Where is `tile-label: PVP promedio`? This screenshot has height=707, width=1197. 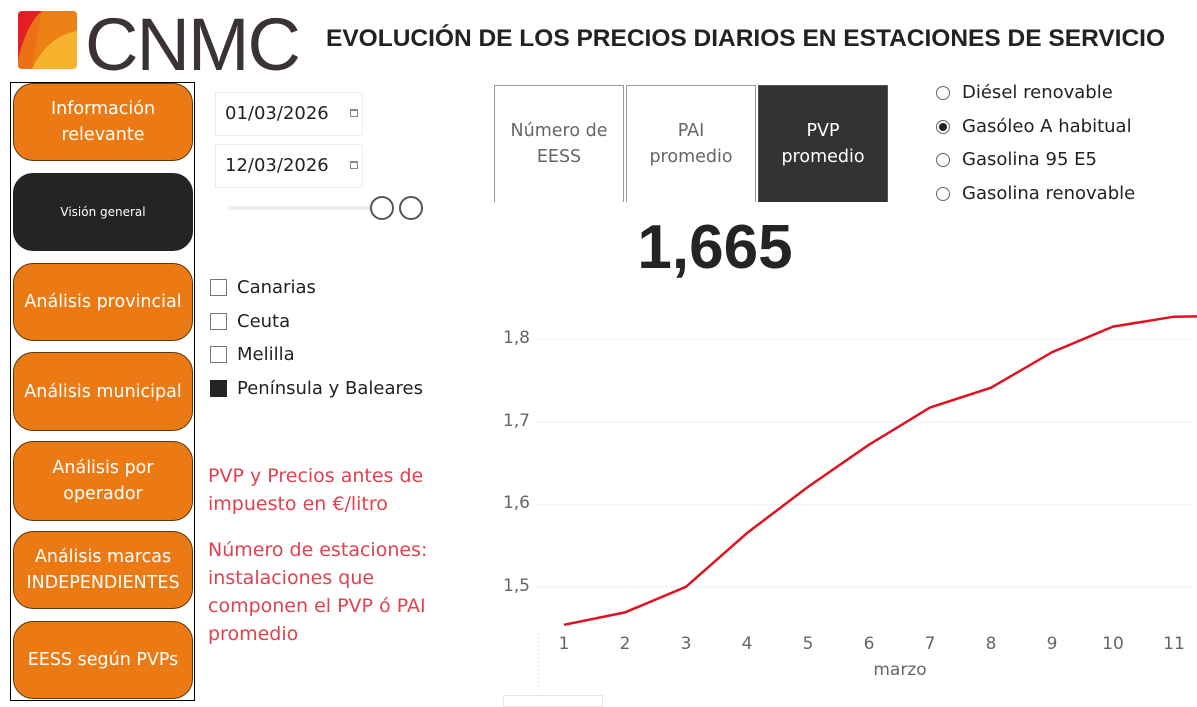
tile-label: PVP promedio is located at coordinates (823, 144).